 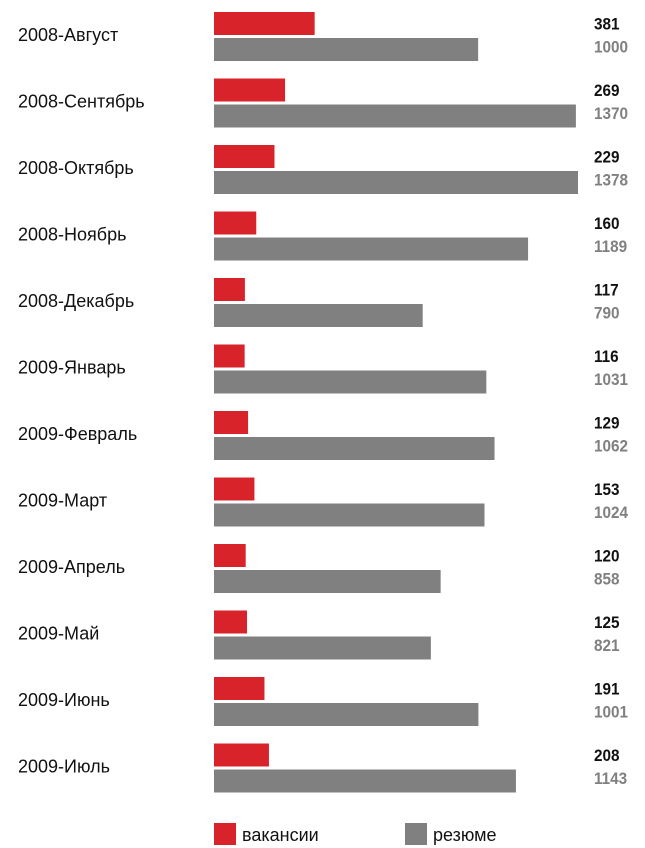 What do you see at coordinates (607, 24) in the screenshot?
I see `value-label: 381` at bounding box center [607, 24].